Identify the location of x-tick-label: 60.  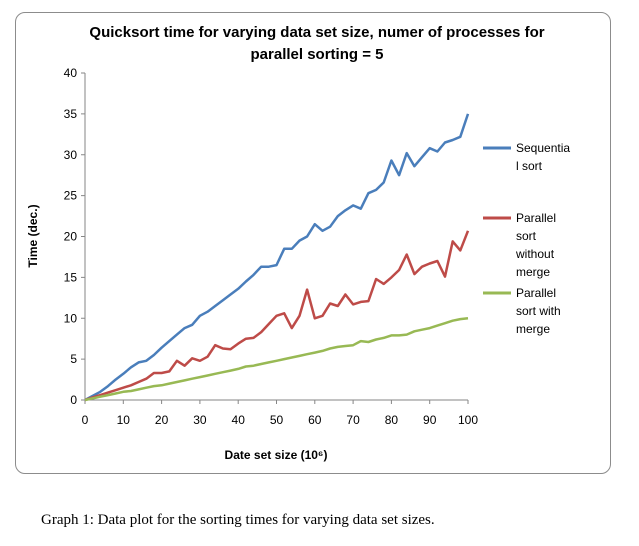
(315, 420).